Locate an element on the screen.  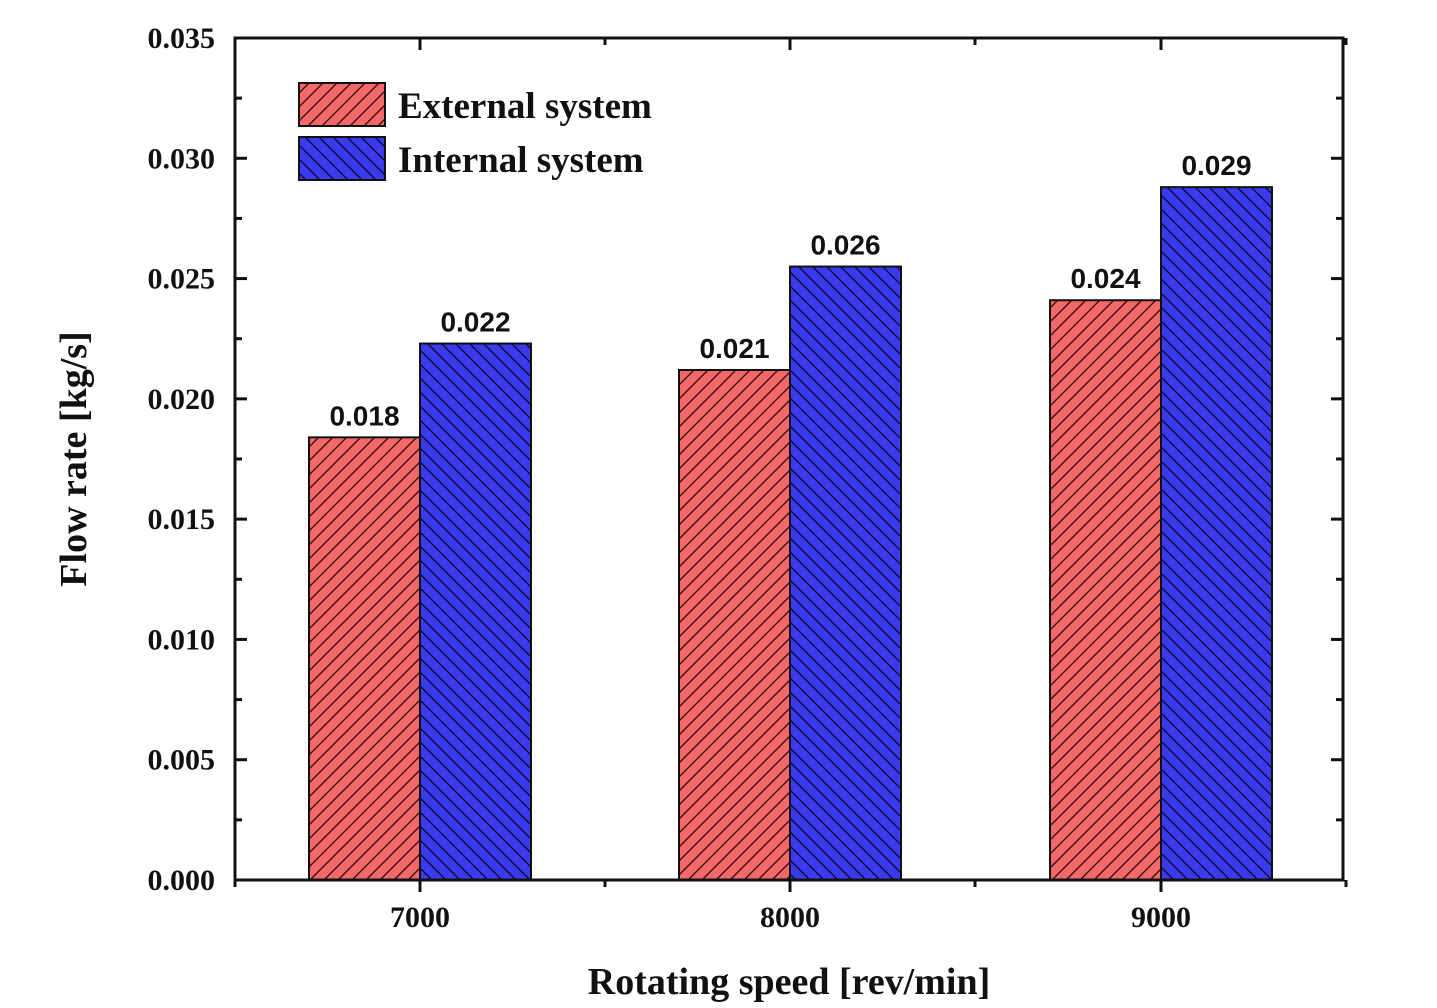
data-label-internal-8000: 0.026 is located at coordinates (845, 245).